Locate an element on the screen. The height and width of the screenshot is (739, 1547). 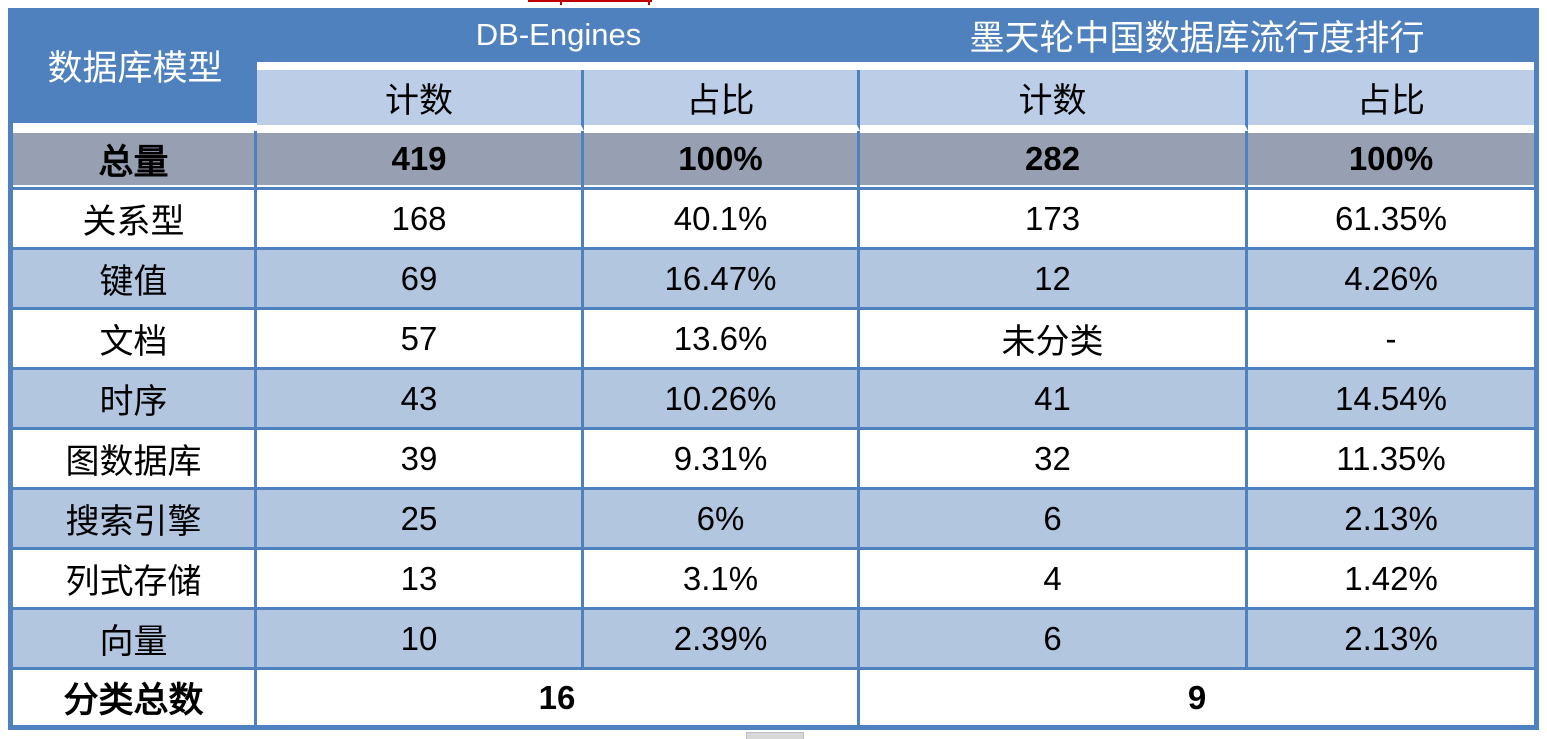
data-row-key-value: 键值 69 16.47% 12 4.26% is located at coordinates (774, 280).